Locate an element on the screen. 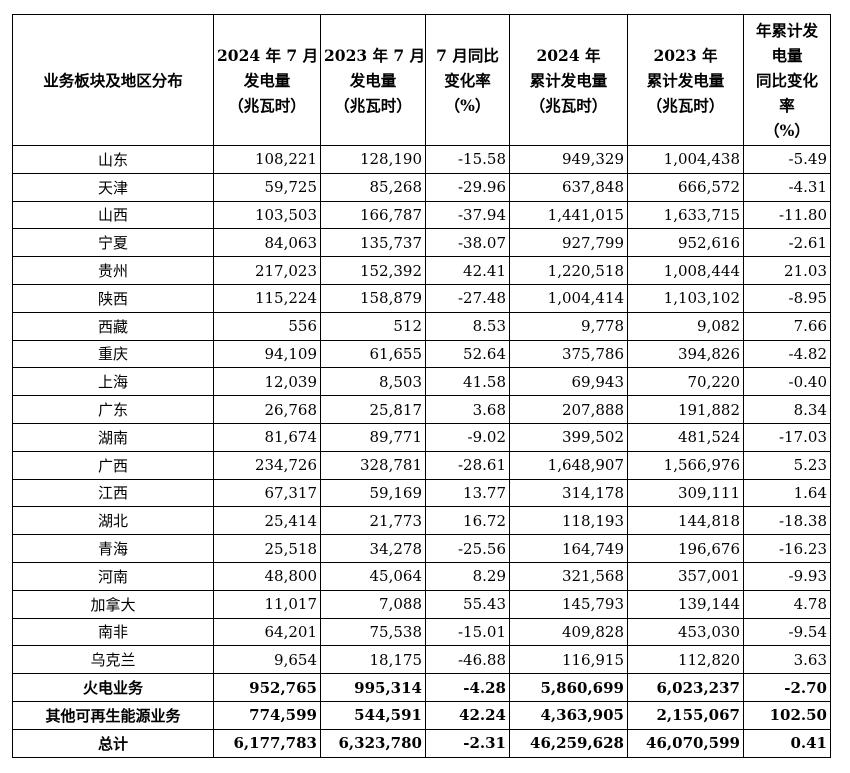  header-cell: 2023 年 7 月发电量 （兆瓦时） is located at coordinates (373, 80).